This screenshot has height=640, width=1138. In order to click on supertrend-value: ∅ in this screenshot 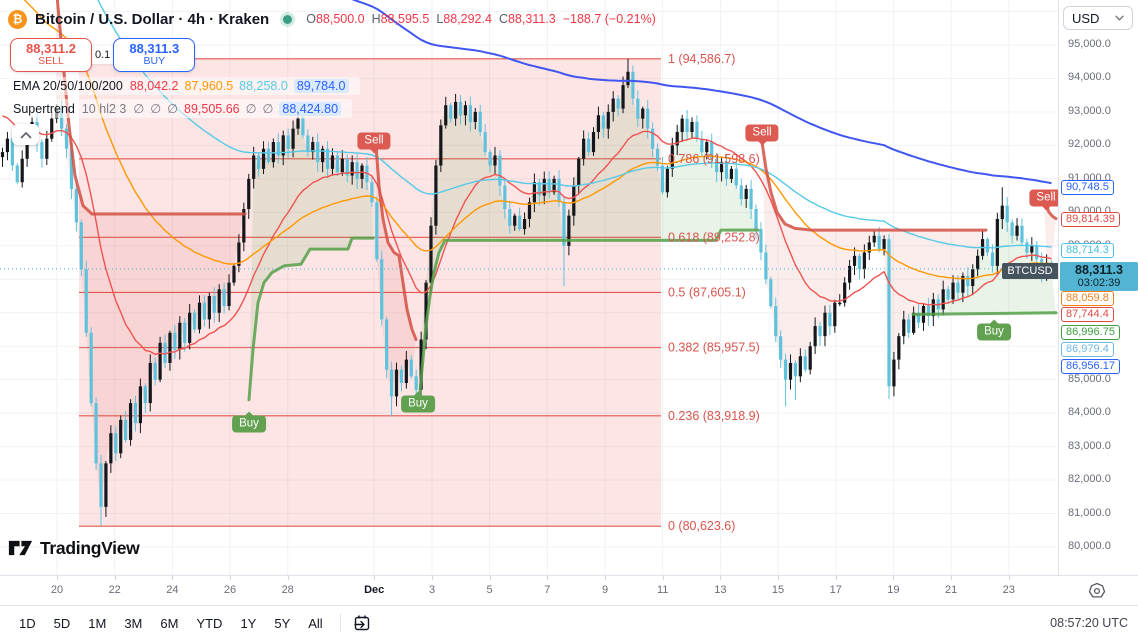, I will do `click(139, 109)`.